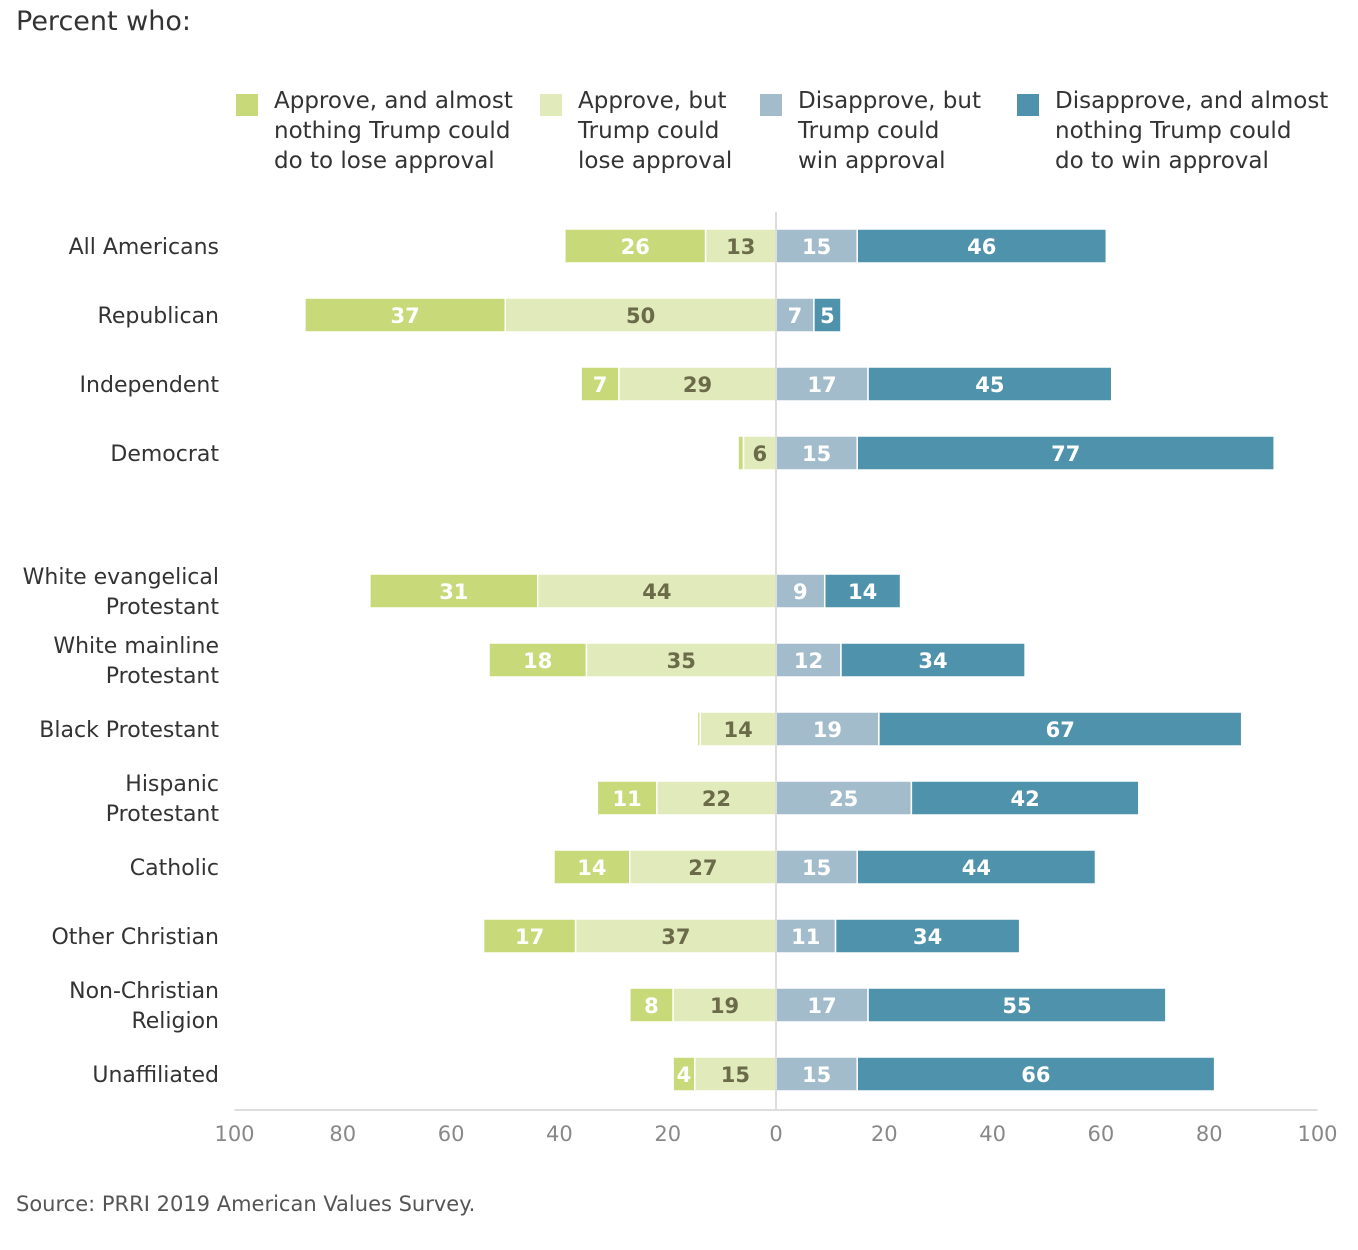  Describe the element at coordinates (684, 1075) in the screenshot. I see `data-label: 4` at that location.